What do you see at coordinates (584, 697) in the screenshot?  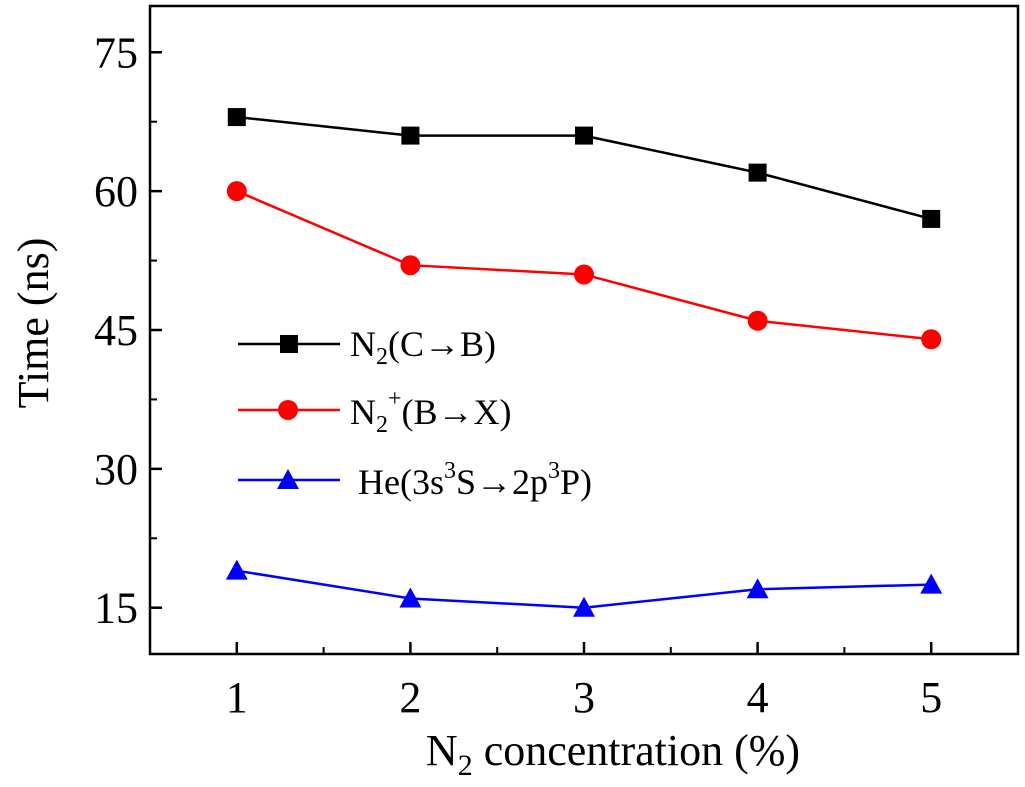 I see `x-tick-label-3: 3` at bounding box center [584, 697].